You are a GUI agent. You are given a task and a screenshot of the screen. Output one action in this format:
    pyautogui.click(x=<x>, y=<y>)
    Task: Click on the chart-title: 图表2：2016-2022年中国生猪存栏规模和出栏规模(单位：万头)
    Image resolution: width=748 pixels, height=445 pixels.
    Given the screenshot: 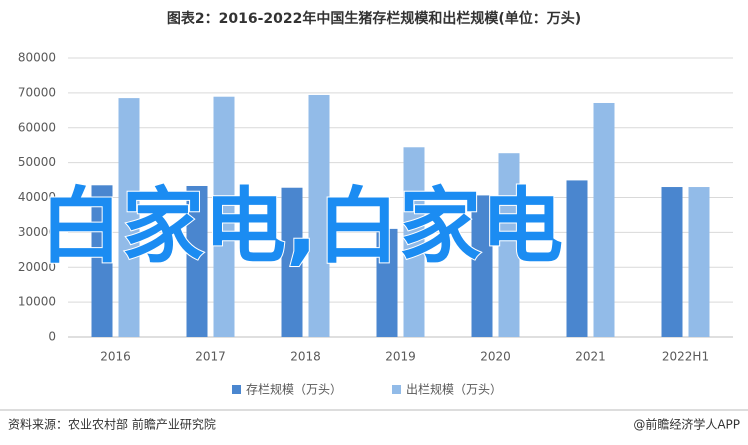 What is the action you would take?
    pyautogui.click(x=374, y=18)
    